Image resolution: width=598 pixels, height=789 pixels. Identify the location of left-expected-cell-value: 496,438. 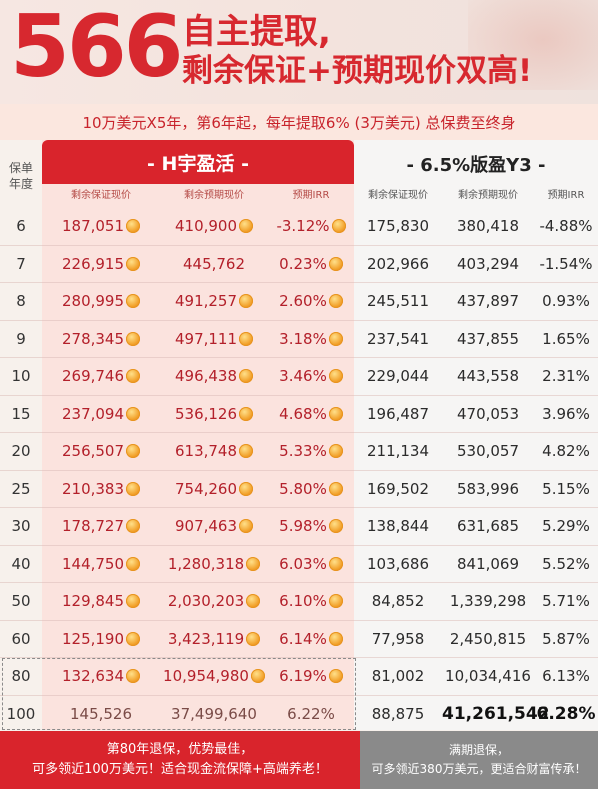
(206, 376).